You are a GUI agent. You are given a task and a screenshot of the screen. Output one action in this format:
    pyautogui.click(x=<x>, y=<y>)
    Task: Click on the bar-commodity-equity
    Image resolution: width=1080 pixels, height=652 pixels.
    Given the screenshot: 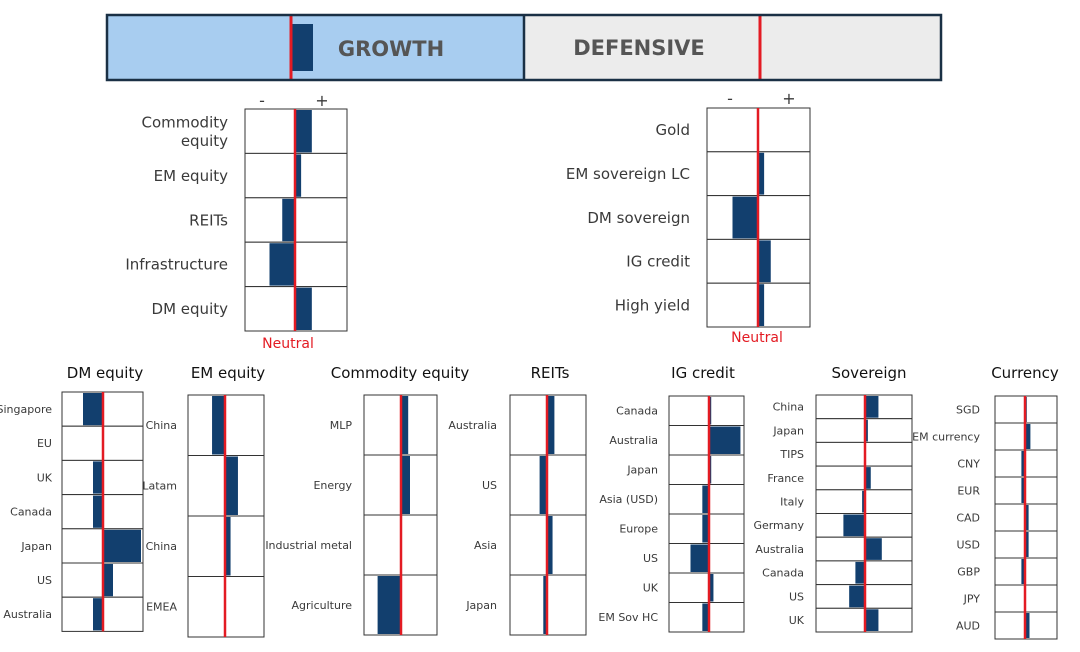 What is the action you would take?
    pyautogui.click(x=303, y=131)
    